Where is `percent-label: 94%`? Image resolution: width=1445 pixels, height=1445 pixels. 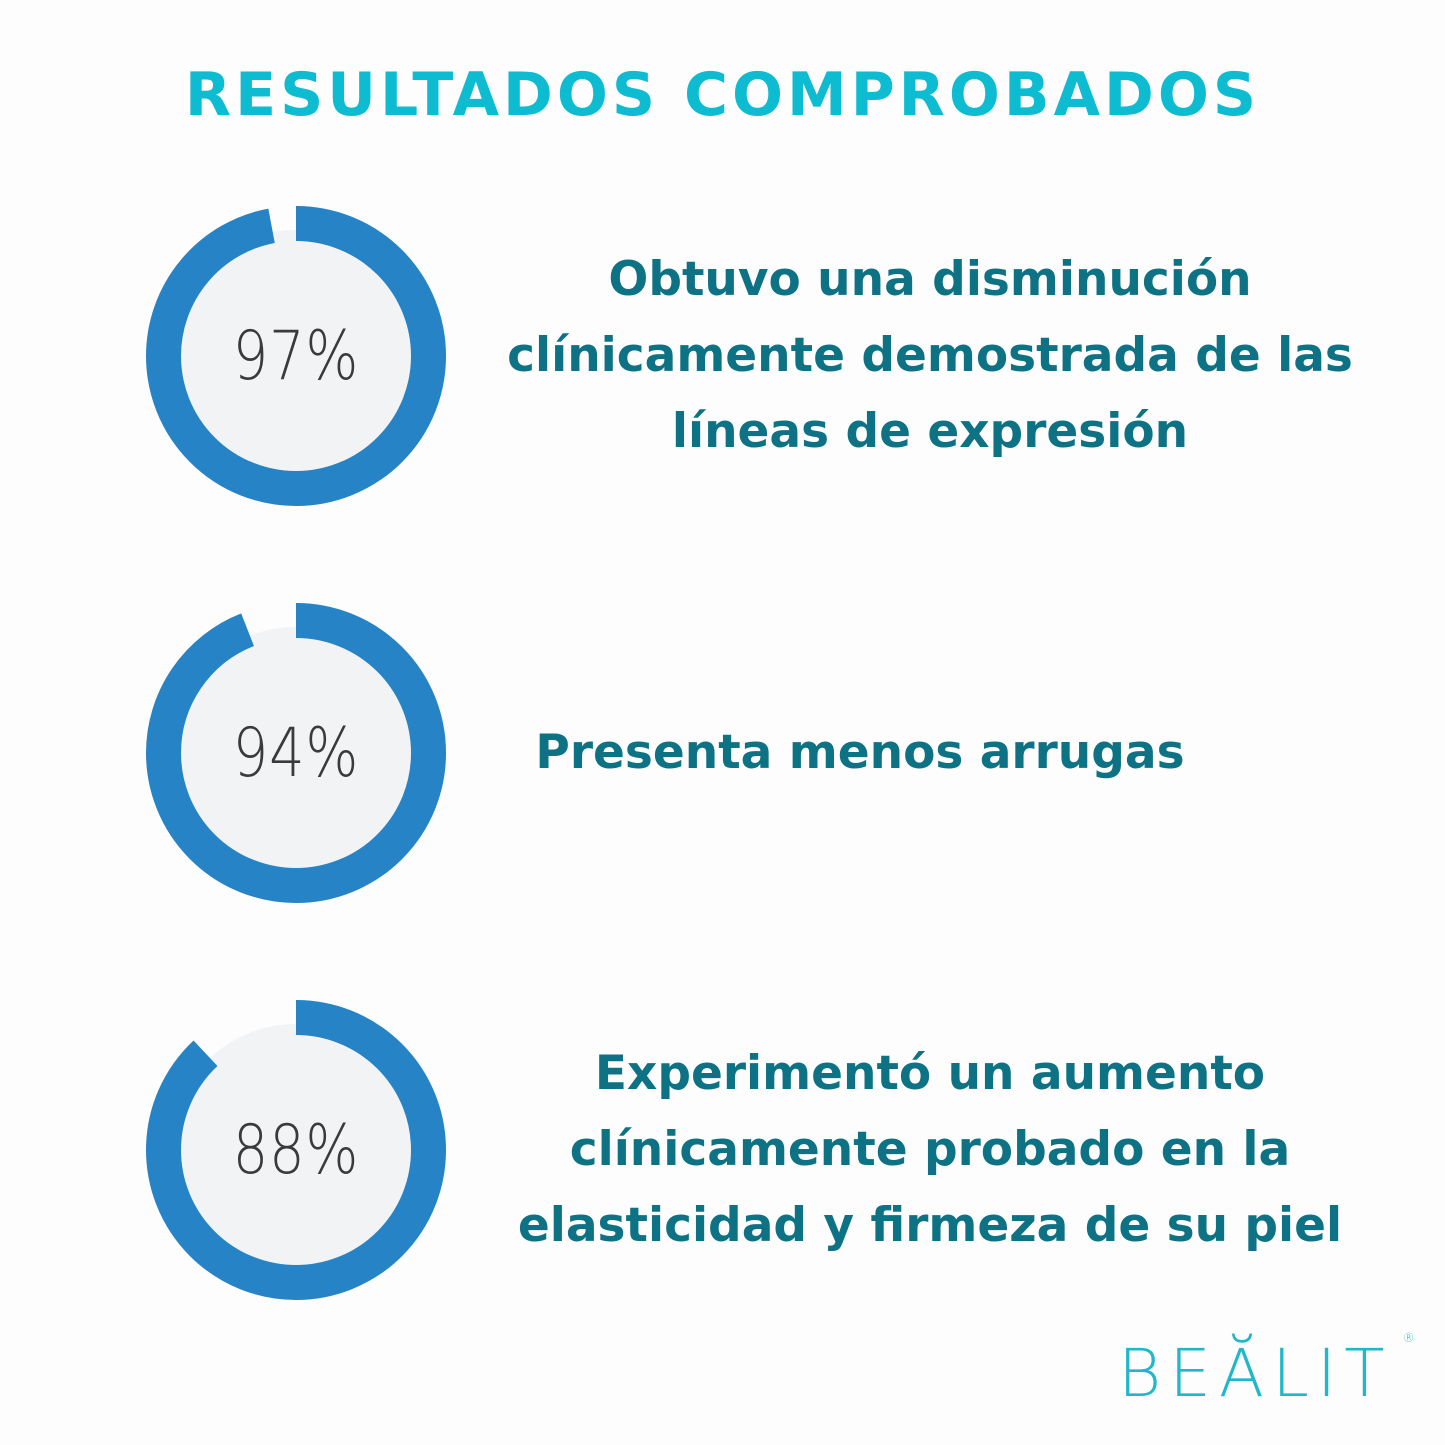
percent-label: 94% is located at coordinates (296, 753).